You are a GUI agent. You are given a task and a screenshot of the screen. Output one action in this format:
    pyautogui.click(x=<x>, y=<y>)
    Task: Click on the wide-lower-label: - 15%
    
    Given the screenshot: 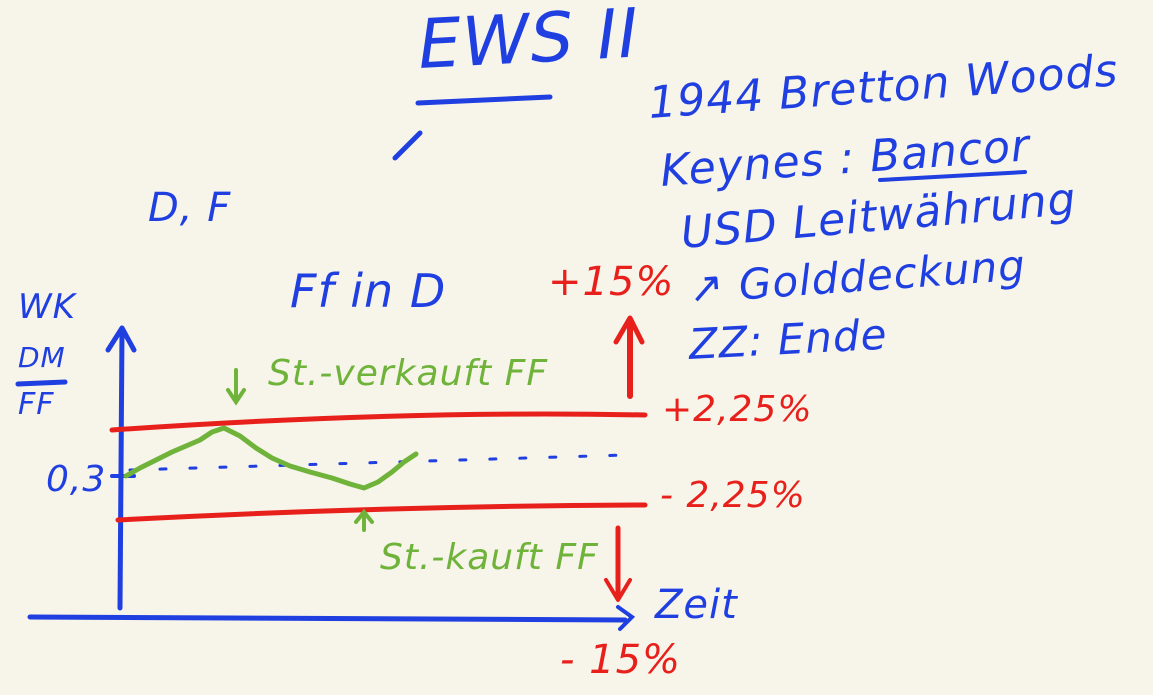 What is the action you would take?
    pyautogui.click(x=621, y=660)
    